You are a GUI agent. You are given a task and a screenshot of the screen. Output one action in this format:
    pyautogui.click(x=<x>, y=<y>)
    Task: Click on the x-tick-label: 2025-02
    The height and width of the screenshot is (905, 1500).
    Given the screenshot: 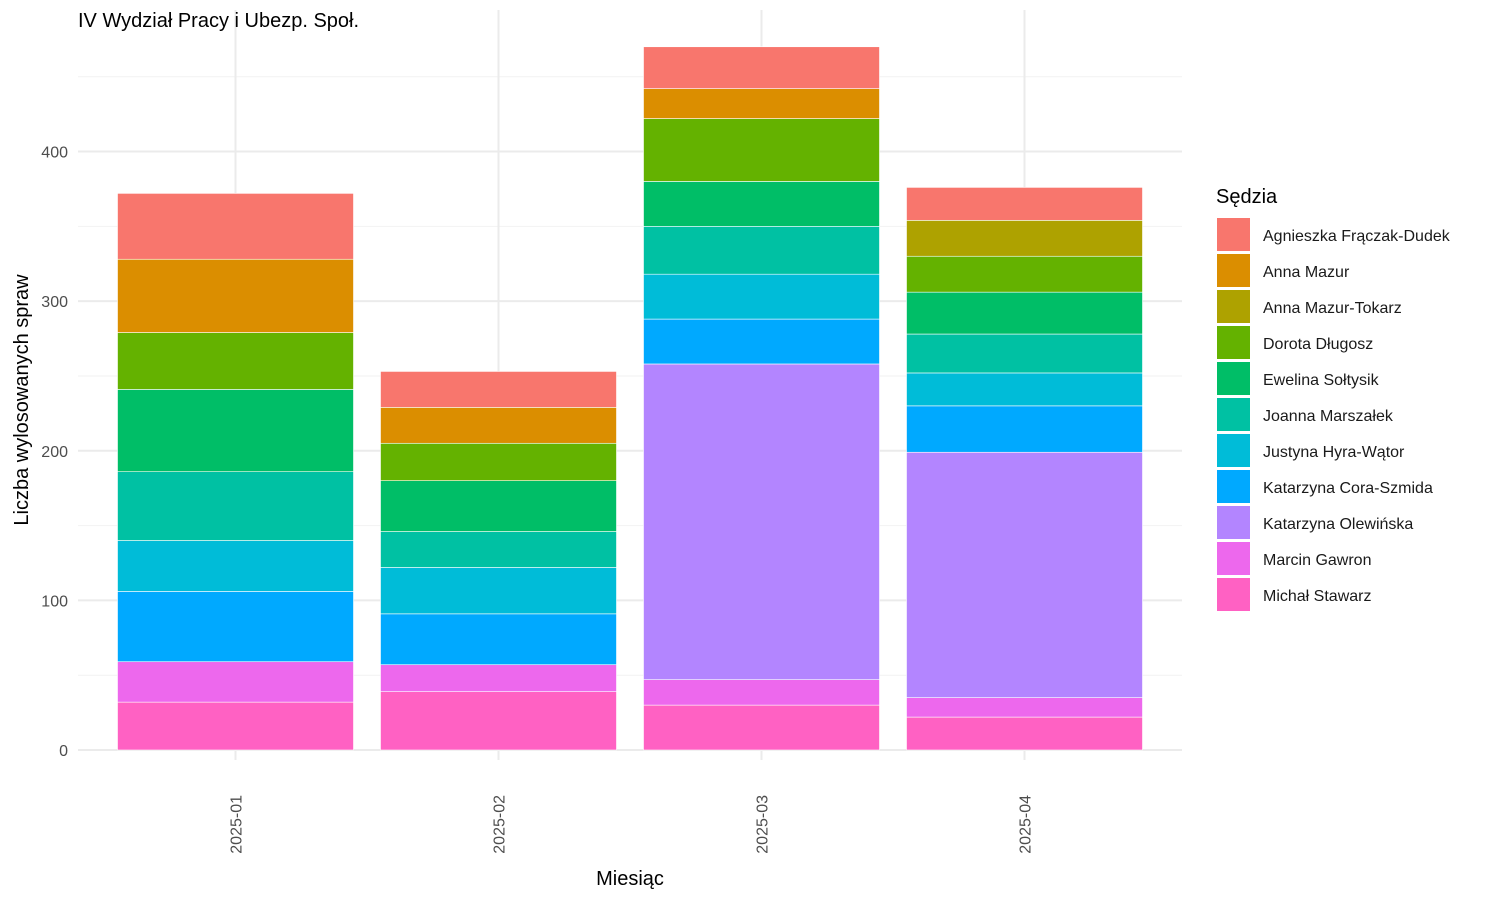 What is the action you would take?
    pyautogui.click(x=500, y=824)
    